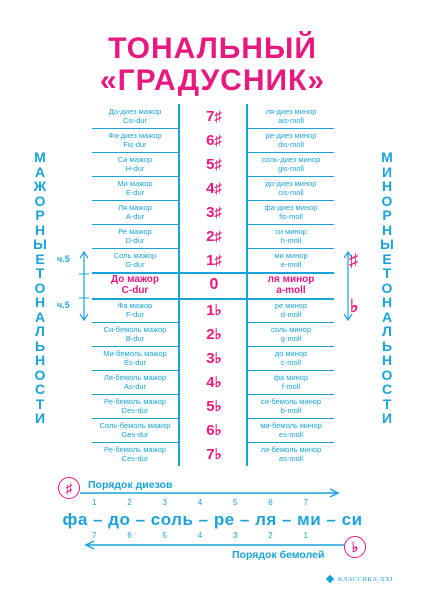 The width and height of the screenshot is (425, 600). I want to click on major-key-cell: Соль мажор G-dur, so click(135, 260).